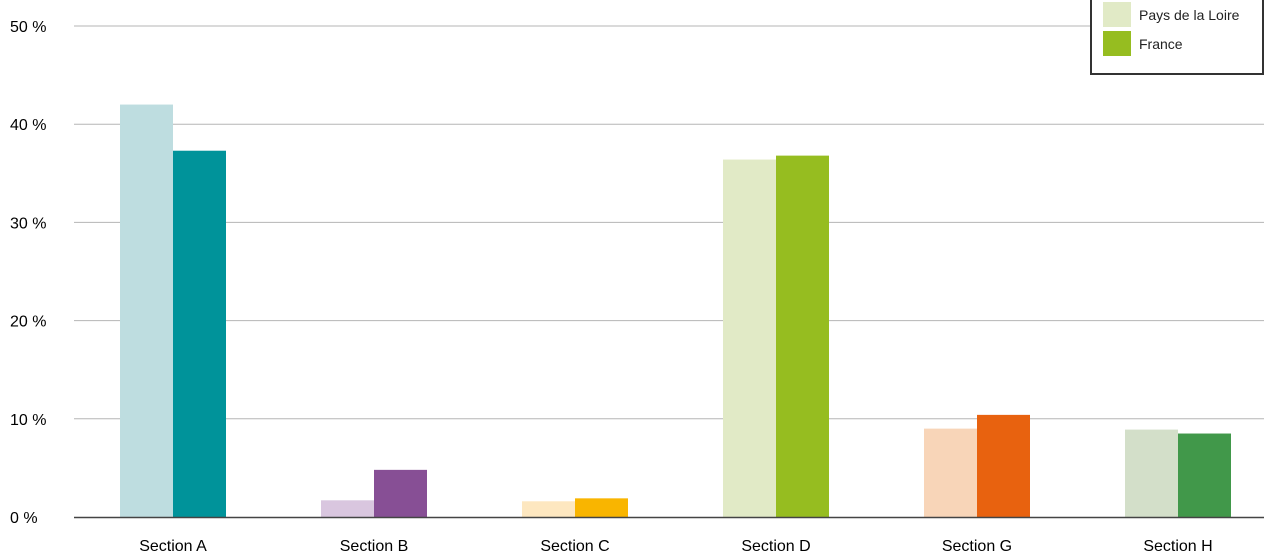 Image resolution: width=1266 pixels, height=557 pixels. What do you see at coordinates (1161, 44) in the screenshot?
I see `legend-label: France` at bounding box center [1161, 44].